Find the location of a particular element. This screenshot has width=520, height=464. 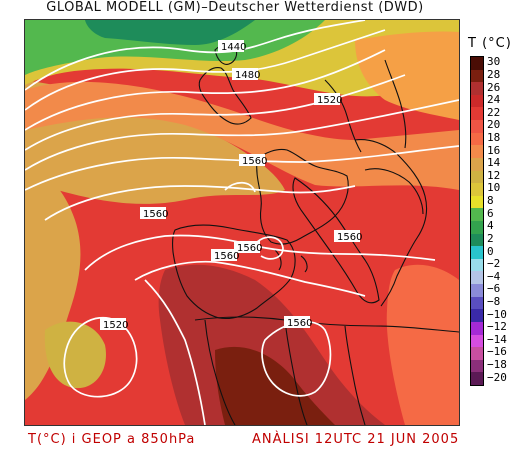

colorbar-tick-label: 18 is located at coordinates (494, 137).